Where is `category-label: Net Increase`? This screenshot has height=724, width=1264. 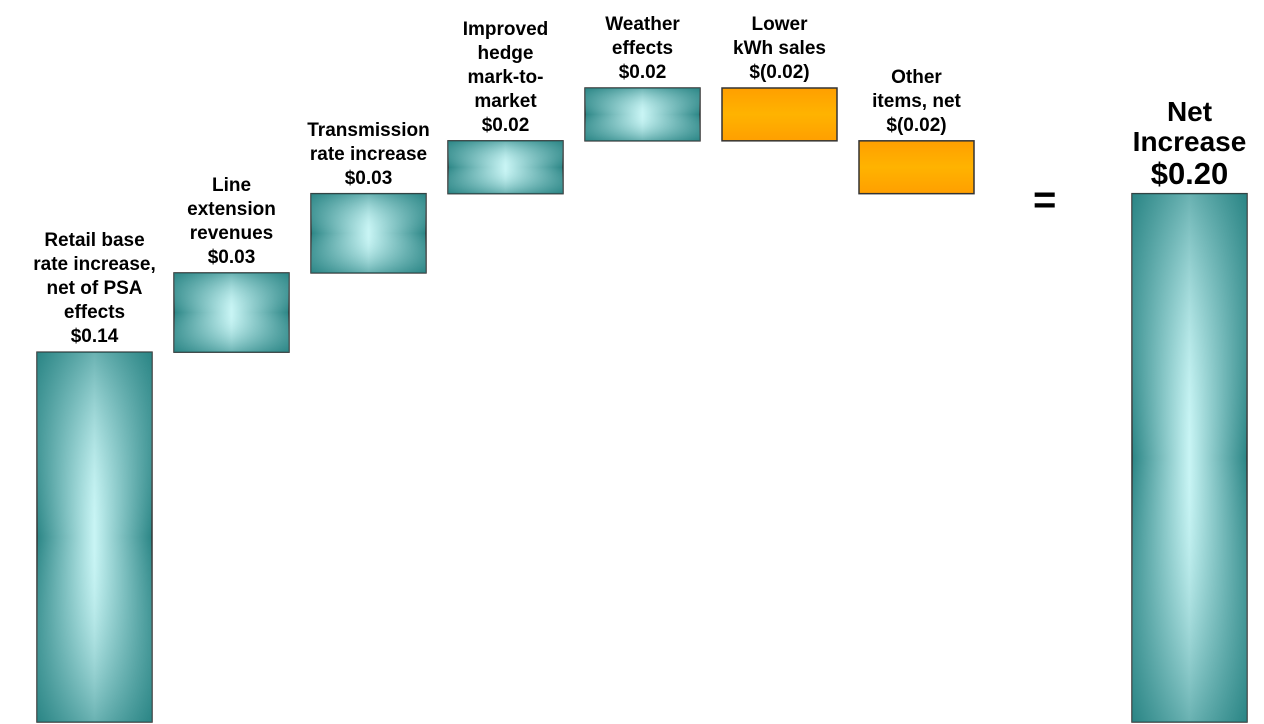
category-label: Net Increase is located at coordinates (1189, 126).